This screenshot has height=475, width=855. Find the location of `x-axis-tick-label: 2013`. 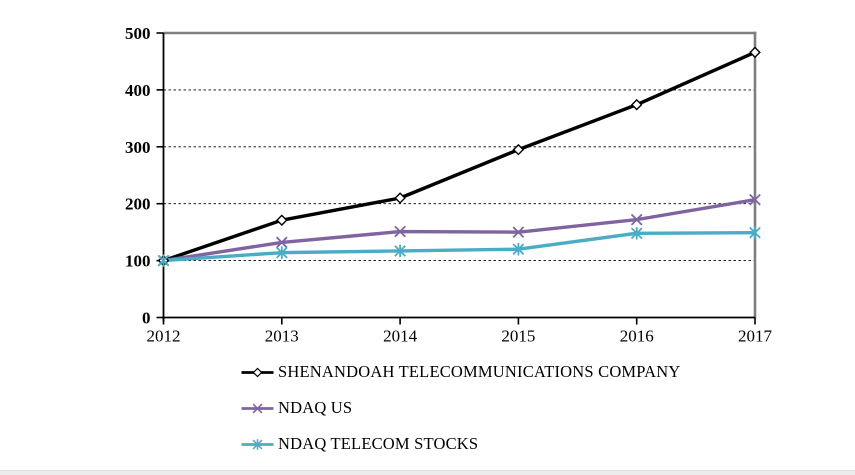

x-axis-tick-label: 2013 is located at coordinates (282, 336).